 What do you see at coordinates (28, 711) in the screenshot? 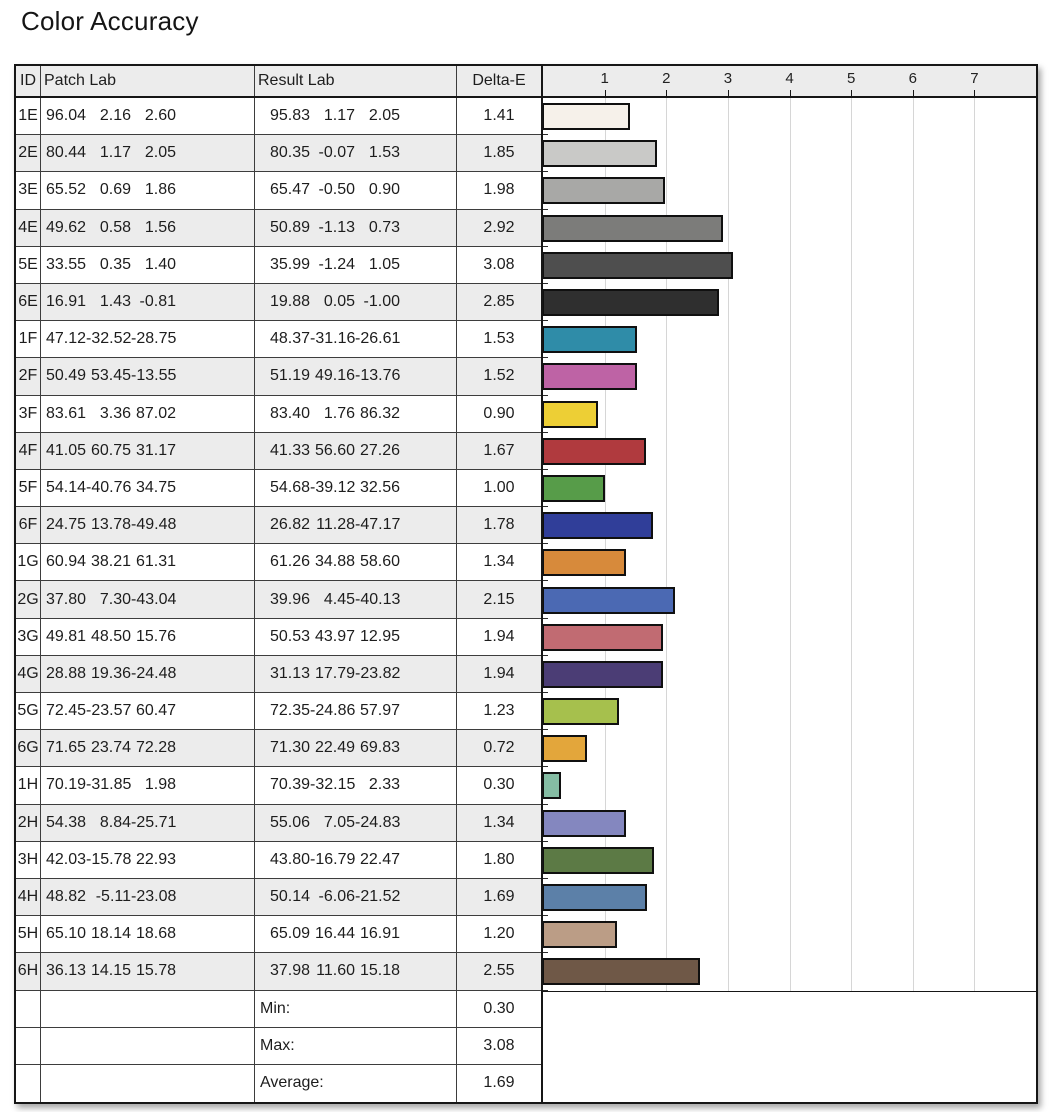
I see `row-id-cell: 5G` at bounding box center [28, 711].